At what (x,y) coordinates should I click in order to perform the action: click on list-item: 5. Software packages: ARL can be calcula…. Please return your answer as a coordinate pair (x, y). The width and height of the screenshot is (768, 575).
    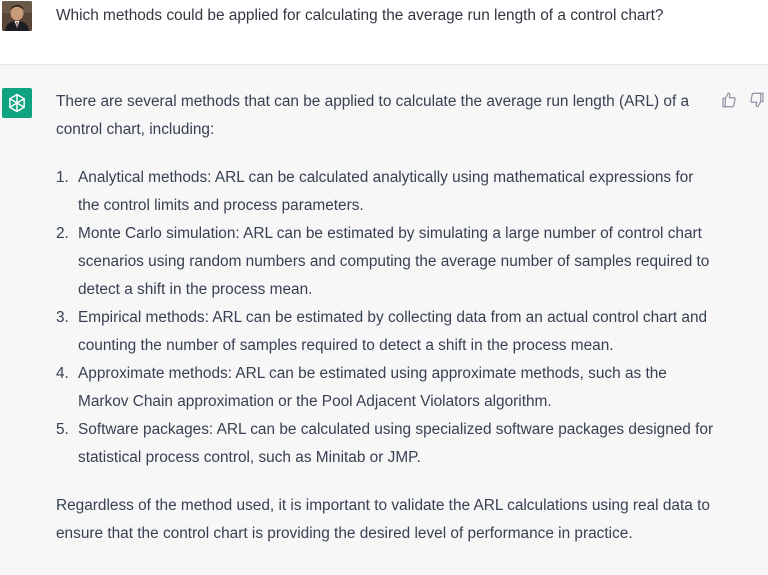
    Looking at the image, I should click on (386, 444).